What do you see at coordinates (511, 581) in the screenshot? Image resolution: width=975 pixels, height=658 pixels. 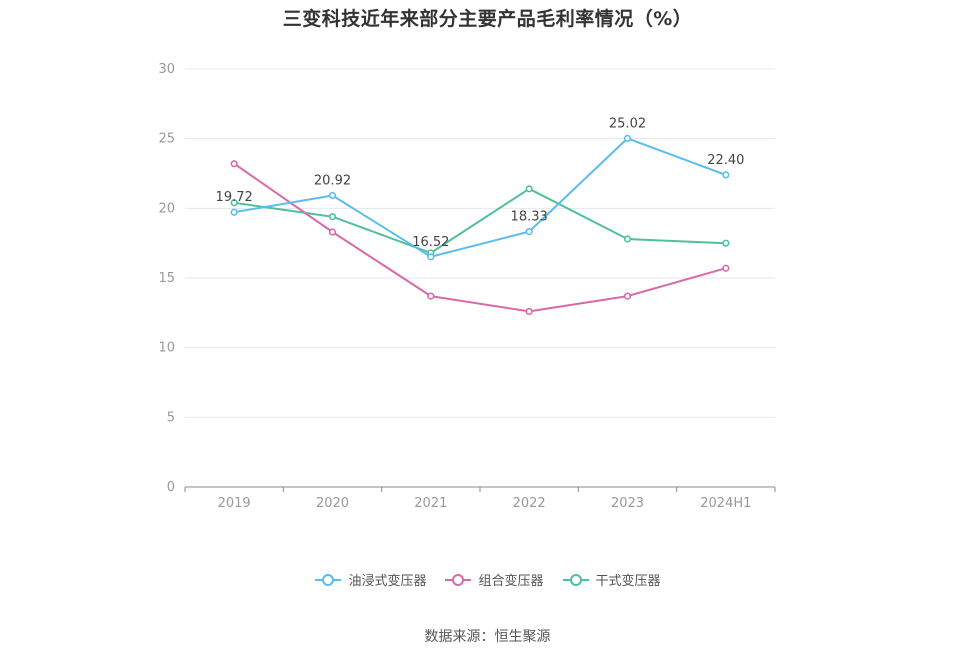 I see `legend-label: 组合变压器` at bounding box center [511, 581].